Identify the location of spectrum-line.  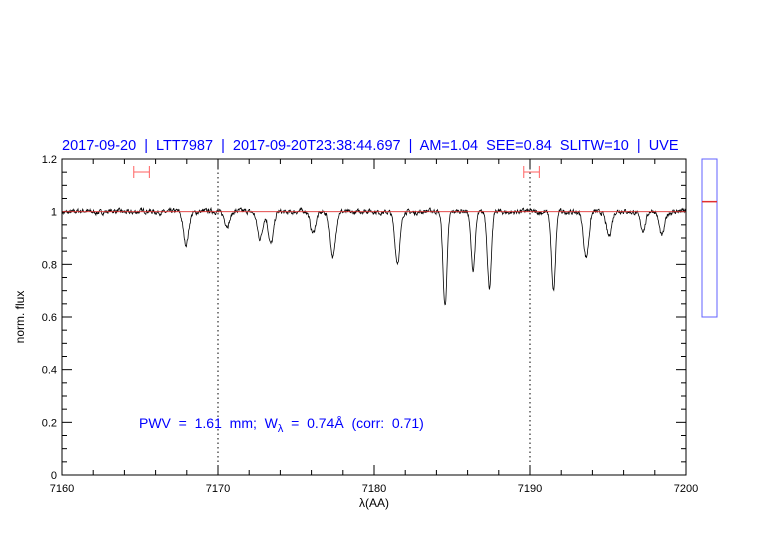
(374, 256).